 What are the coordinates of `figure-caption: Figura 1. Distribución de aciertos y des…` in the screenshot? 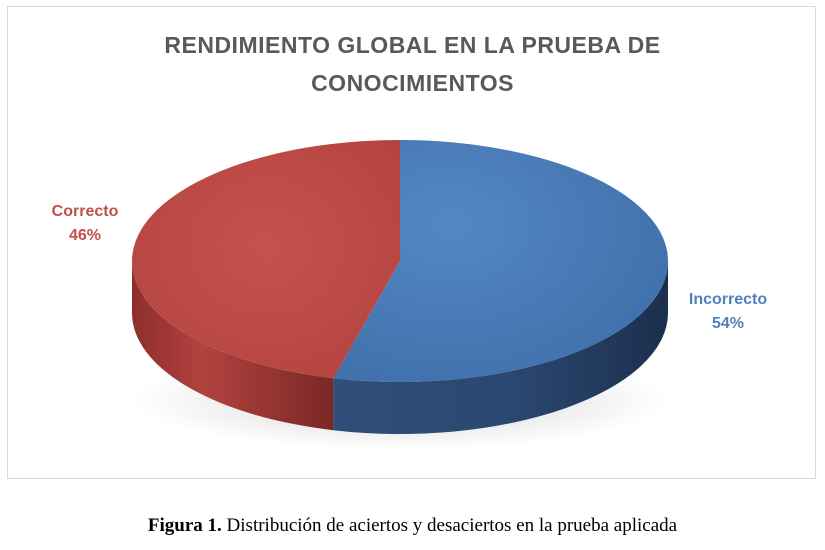 It's located at (412, 526).